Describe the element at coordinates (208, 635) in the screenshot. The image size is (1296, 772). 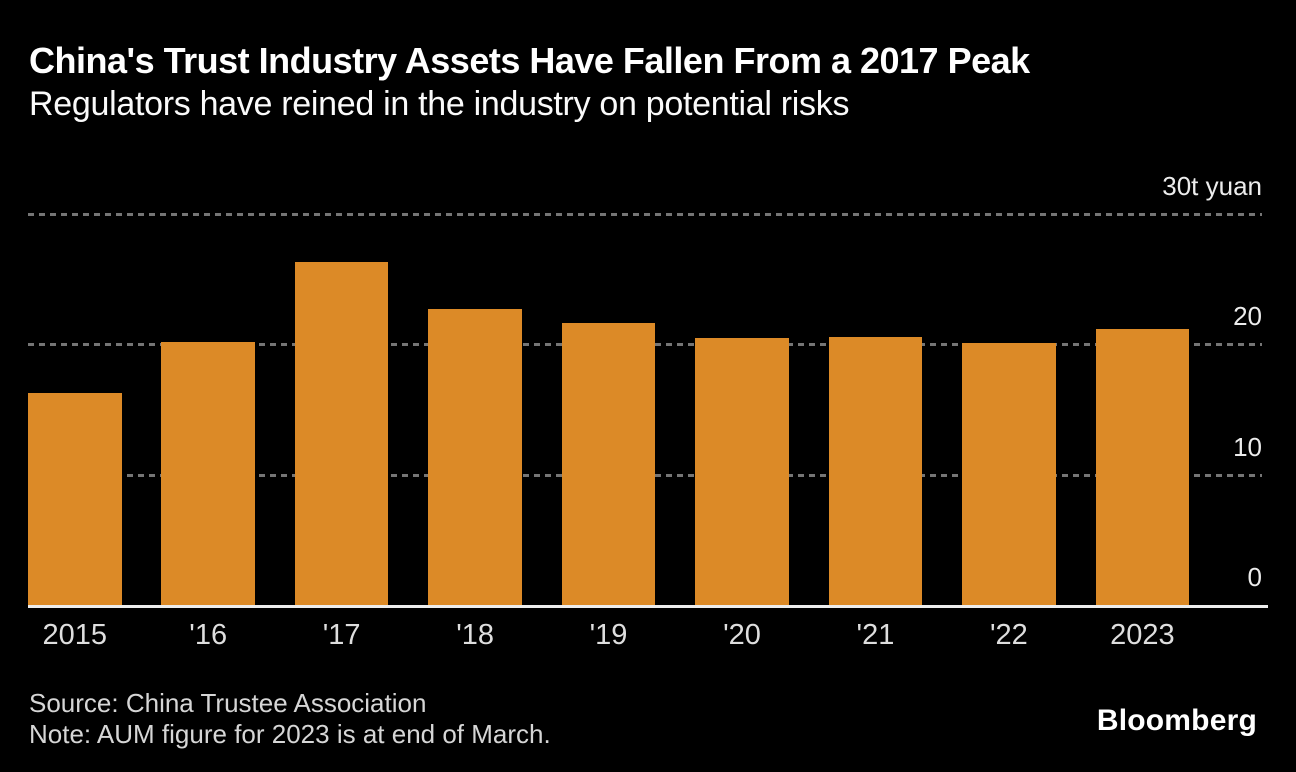
I see `x-tick-label-16: '16` at that location.